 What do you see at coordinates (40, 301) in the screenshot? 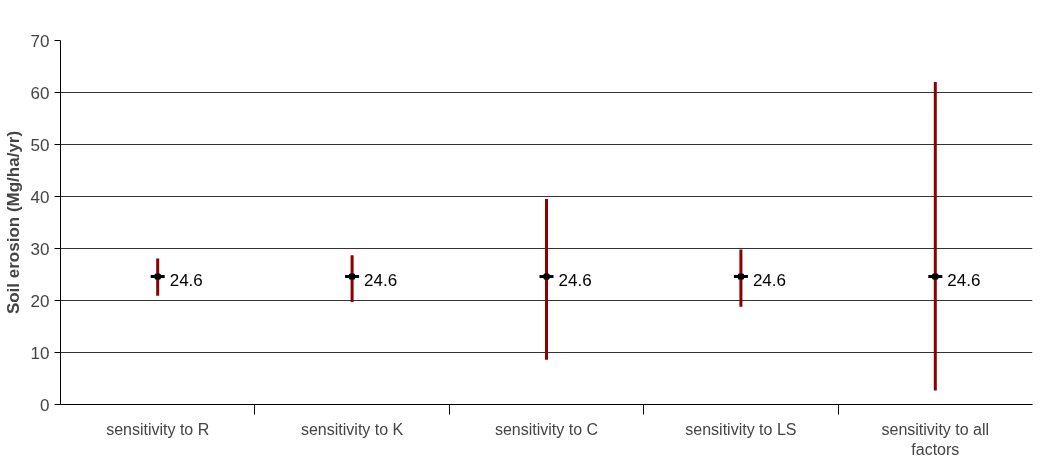
I see `y-tick-label: 20` at bounding box center [40, 301].